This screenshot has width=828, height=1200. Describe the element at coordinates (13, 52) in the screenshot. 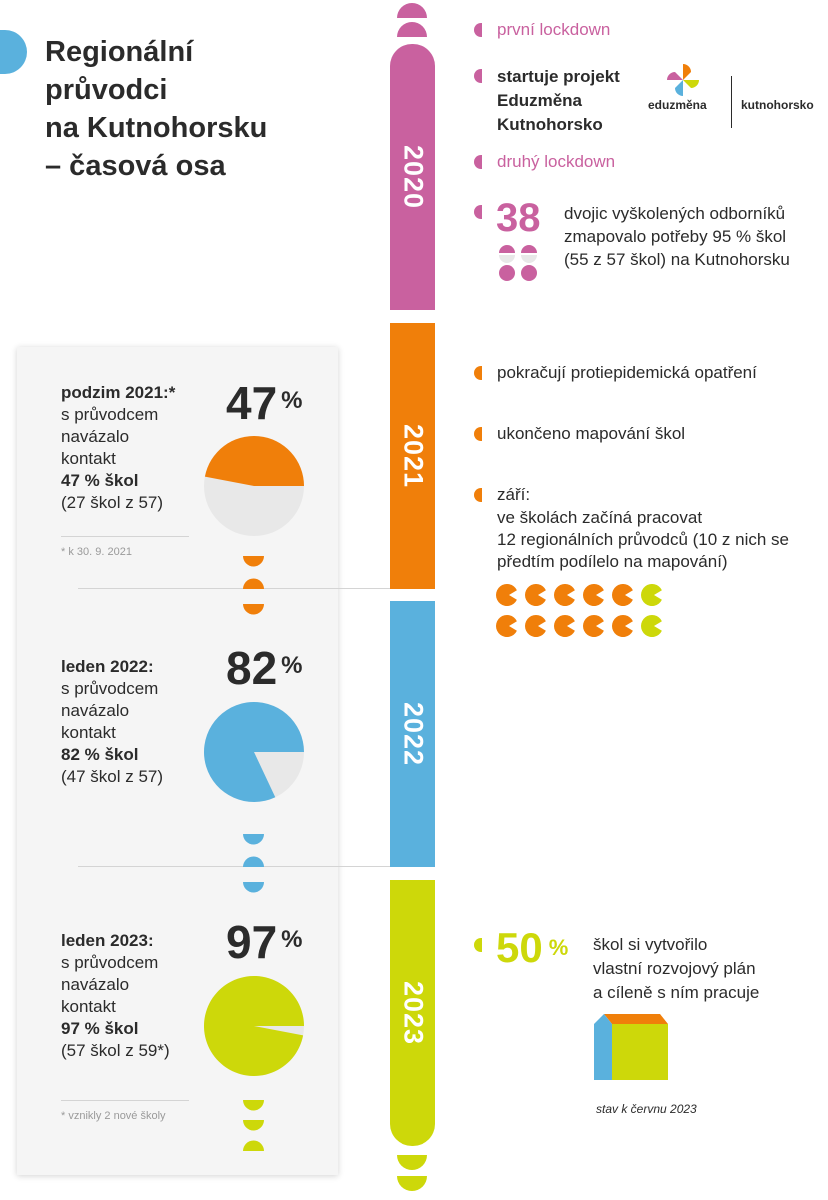

I see `title-accent-shape` at that location.